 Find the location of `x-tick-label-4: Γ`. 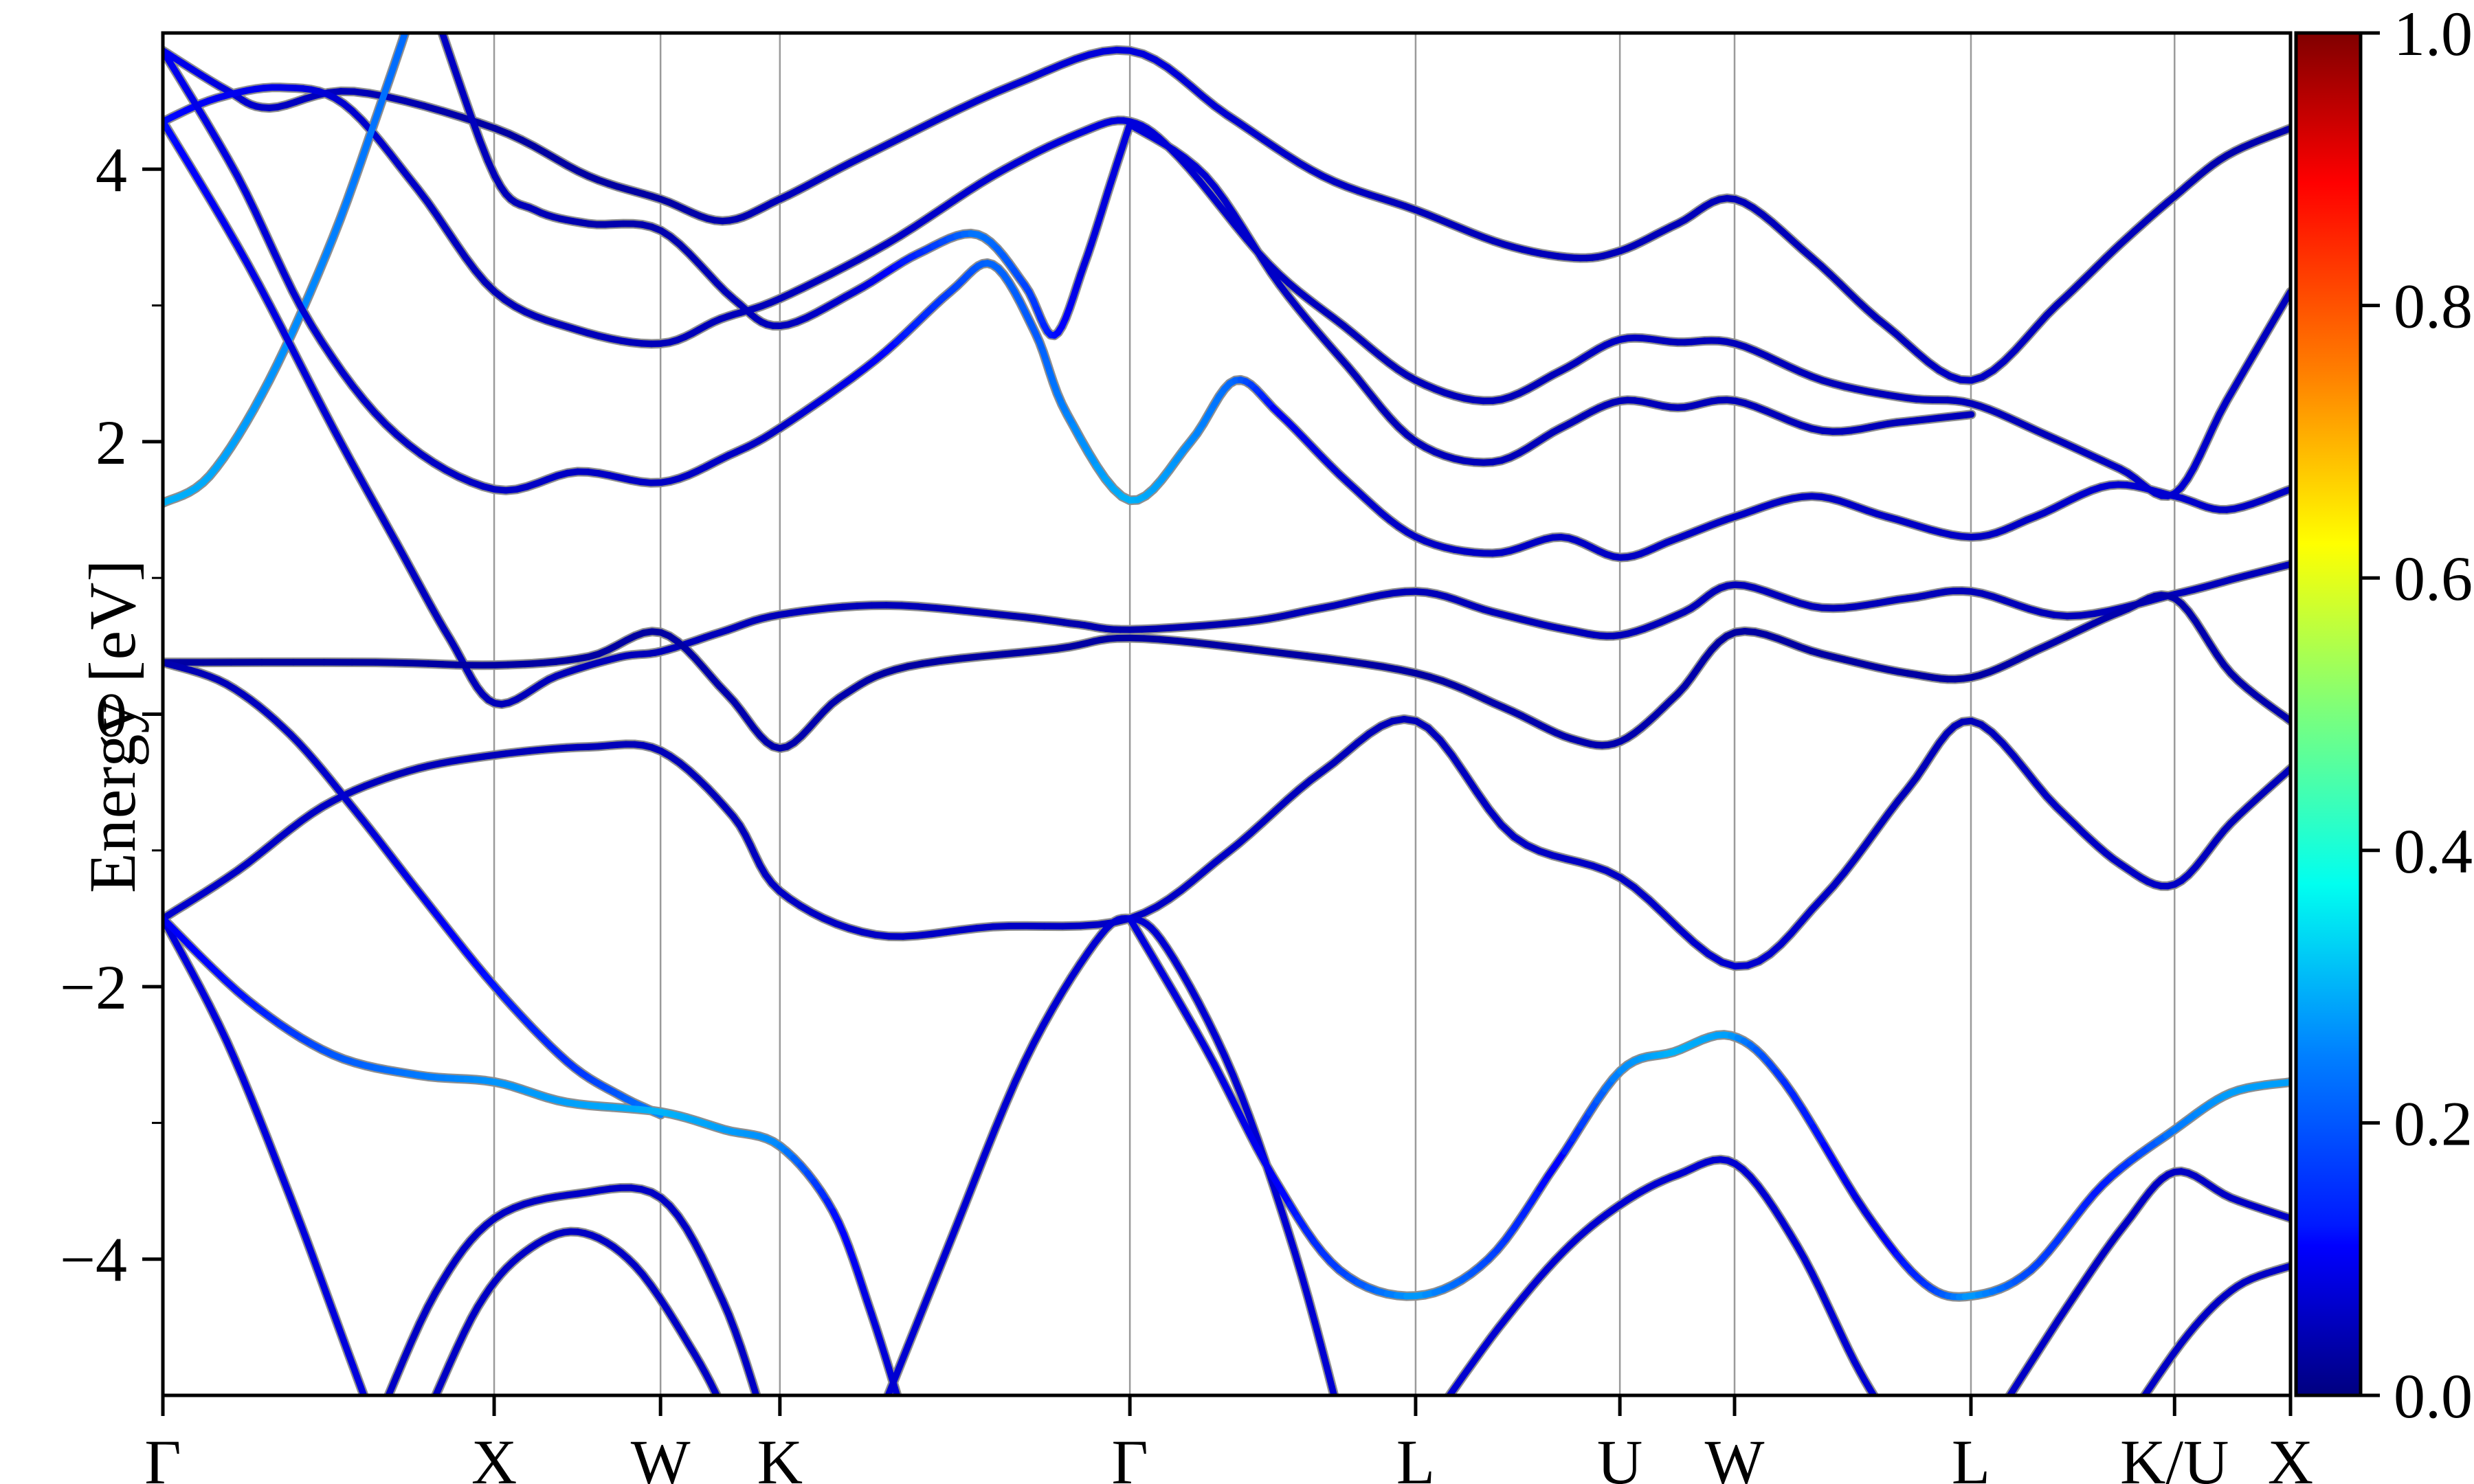

x-tick-label-4: Γ is located at coordinates (1130, 1455).